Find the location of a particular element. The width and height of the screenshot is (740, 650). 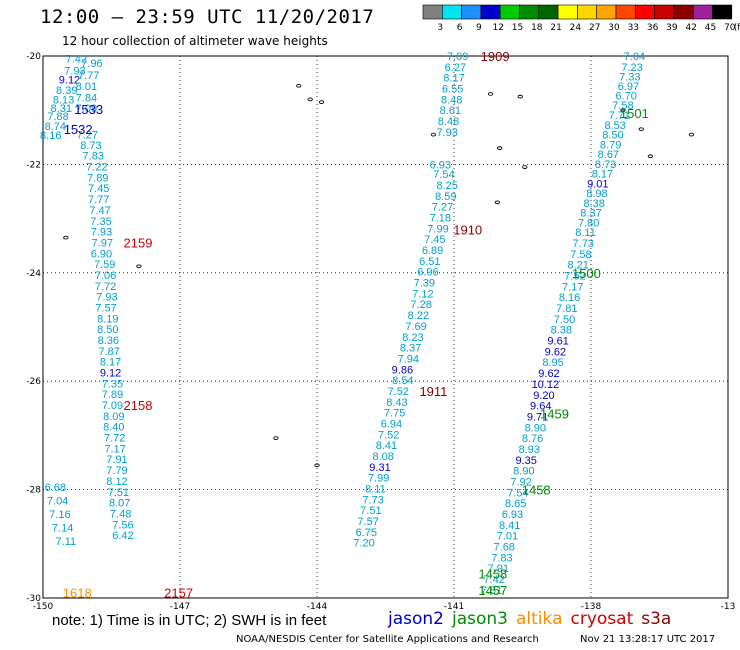

wave-height-value: 7.28 is located at coordinates (420, 305).